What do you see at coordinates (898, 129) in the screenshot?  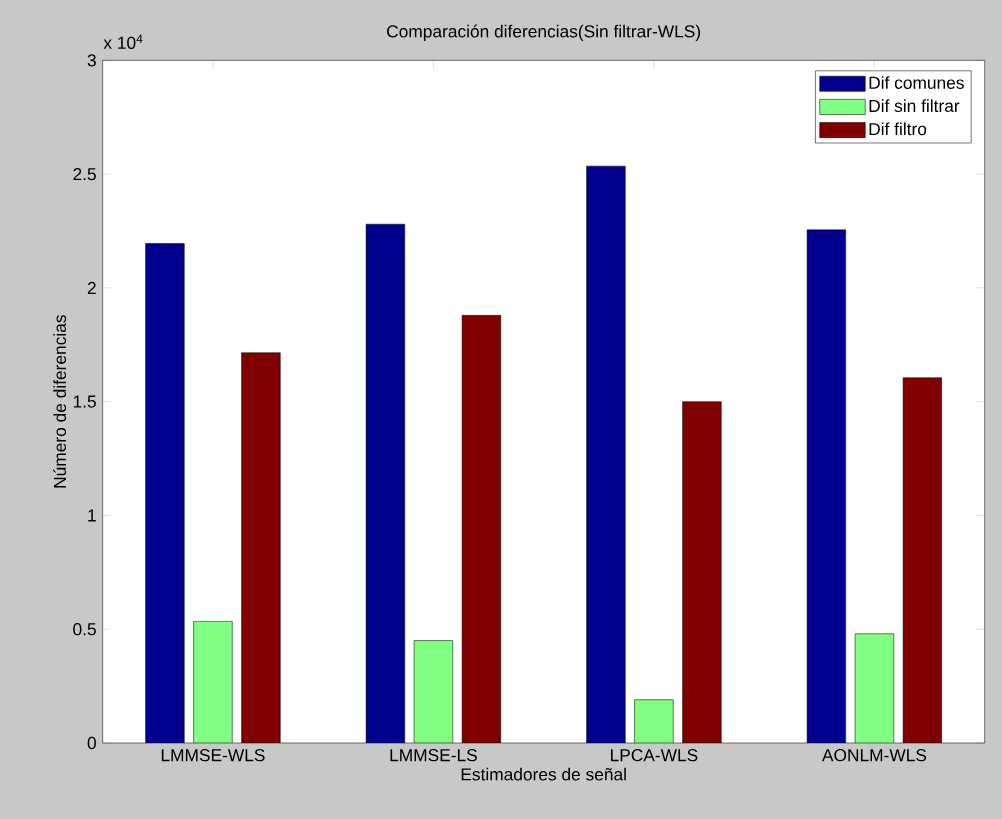 I see `legend-label: Dif filtro` at bounding box center [898, 129].